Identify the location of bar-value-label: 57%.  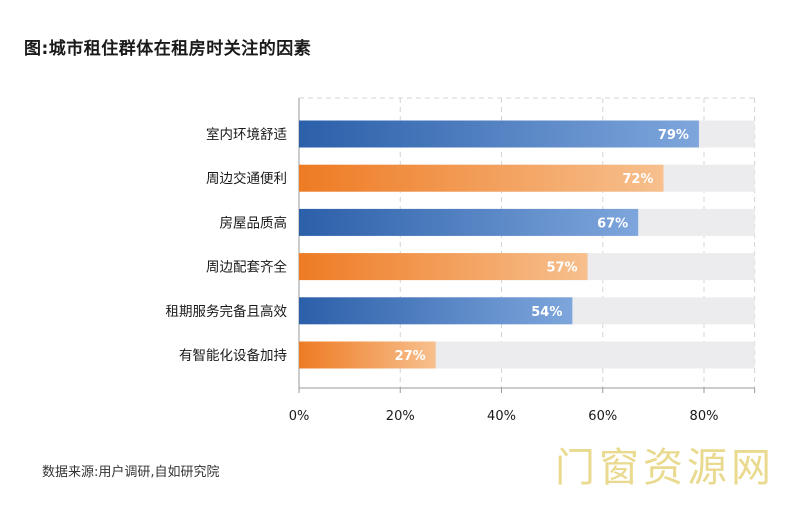
(561, 268).